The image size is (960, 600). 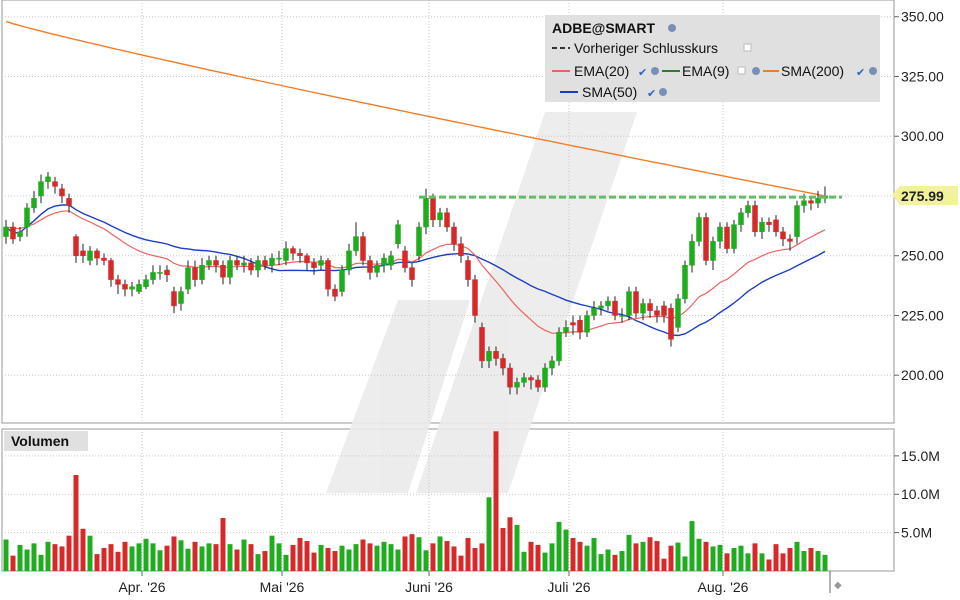 I want to click on legend-ema9-checkbox-icon, so click(x=741, y=70).